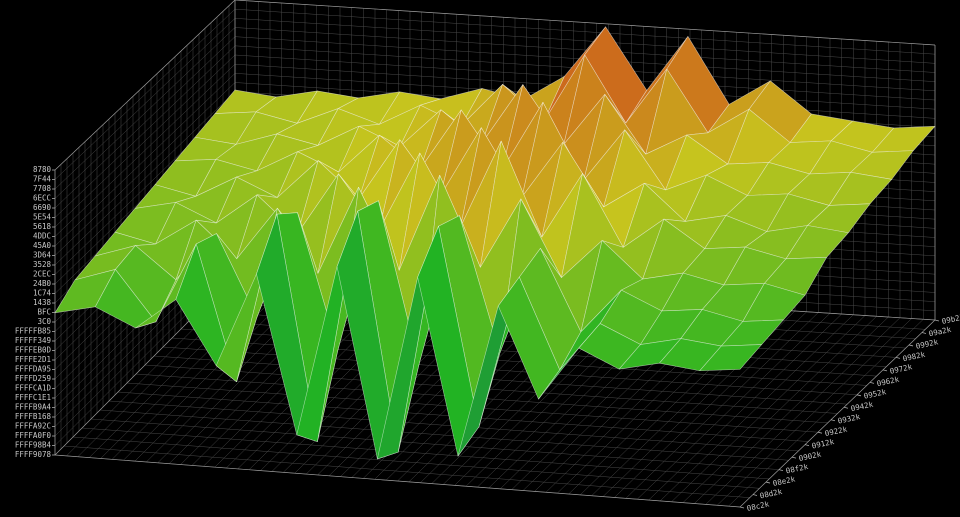 The width and height of the screenshot is (960, 517). What do you see at coordinates (33, 454) in the screenshot?
I see `z-tick-label: FFFF9078` at bounding box center [33, 454].